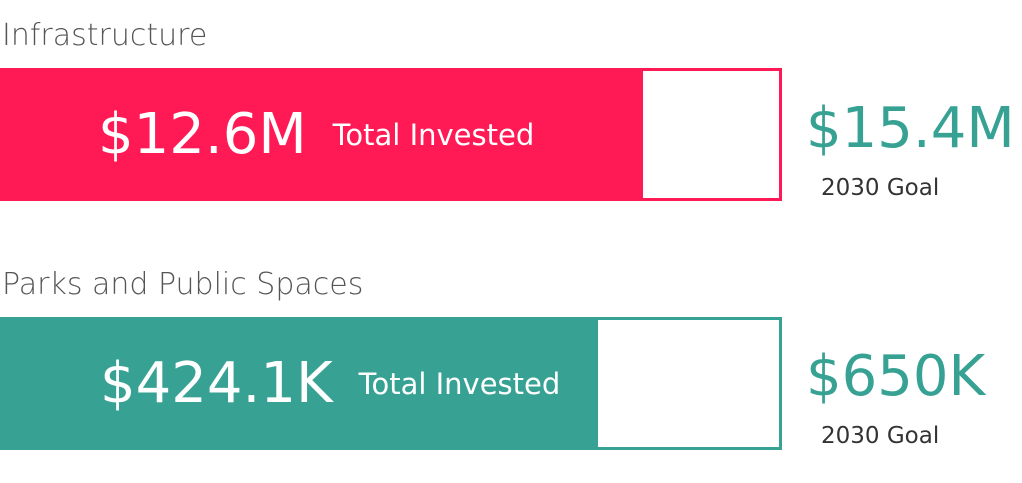  I want to click on invested-group: $424.1K Total Invested, so click(330, 383).